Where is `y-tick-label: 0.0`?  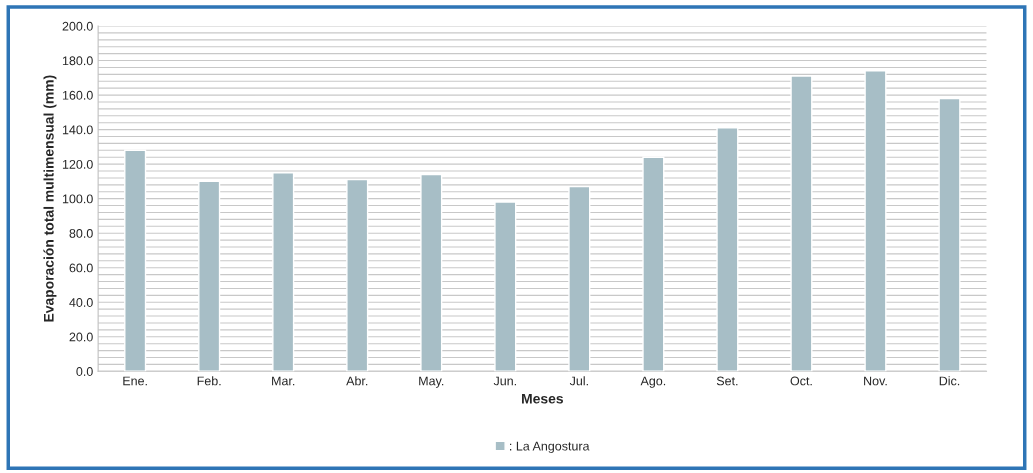
y-tick-label: 0.0 is located at coordinates (84, 371).